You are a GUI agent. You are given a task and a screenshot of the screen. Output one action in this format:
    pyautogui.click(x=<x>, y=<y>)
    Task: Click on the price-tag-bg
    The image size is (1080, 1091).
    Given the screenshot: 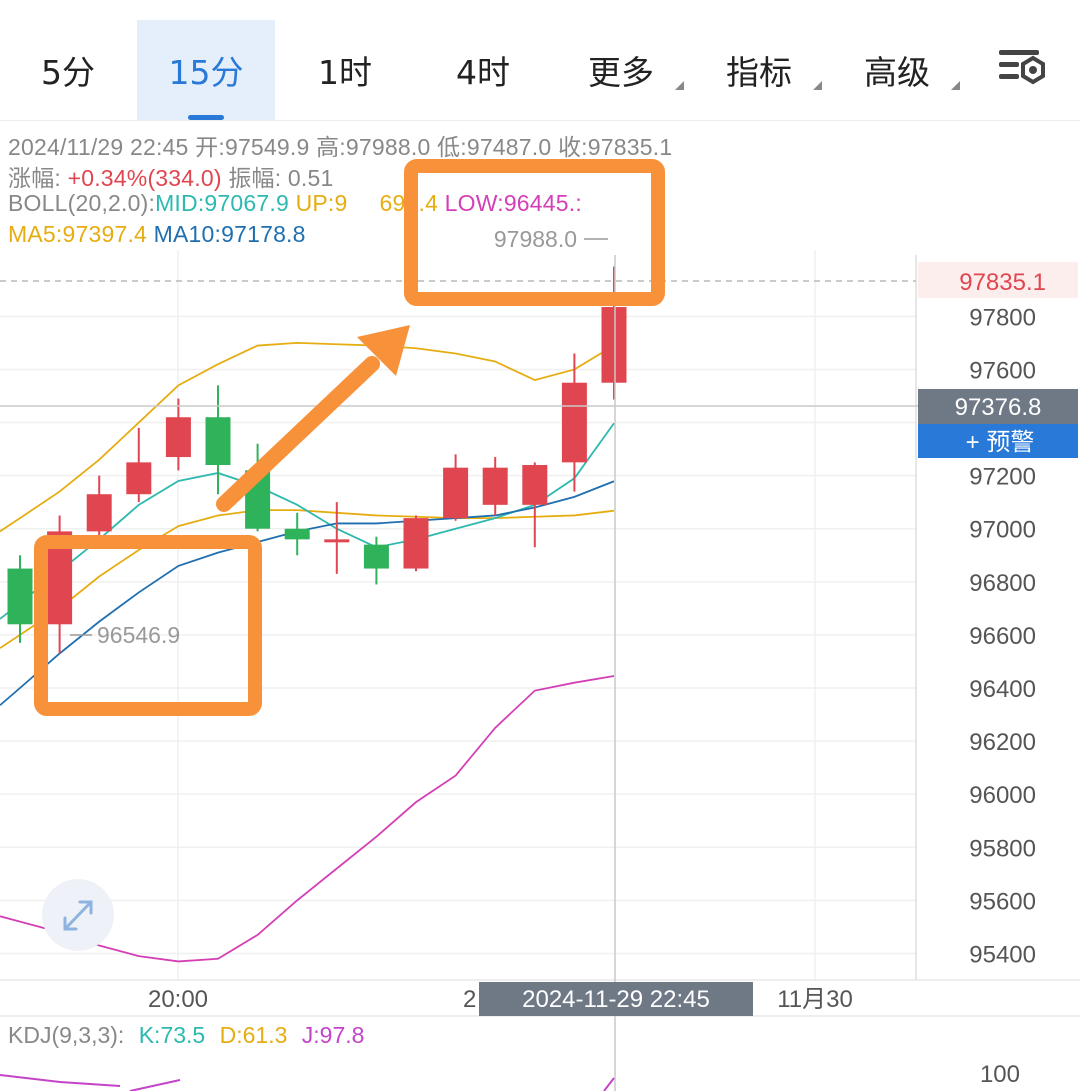 What is the action you would take?
    pyautogui.click(x=998, y=280)
    